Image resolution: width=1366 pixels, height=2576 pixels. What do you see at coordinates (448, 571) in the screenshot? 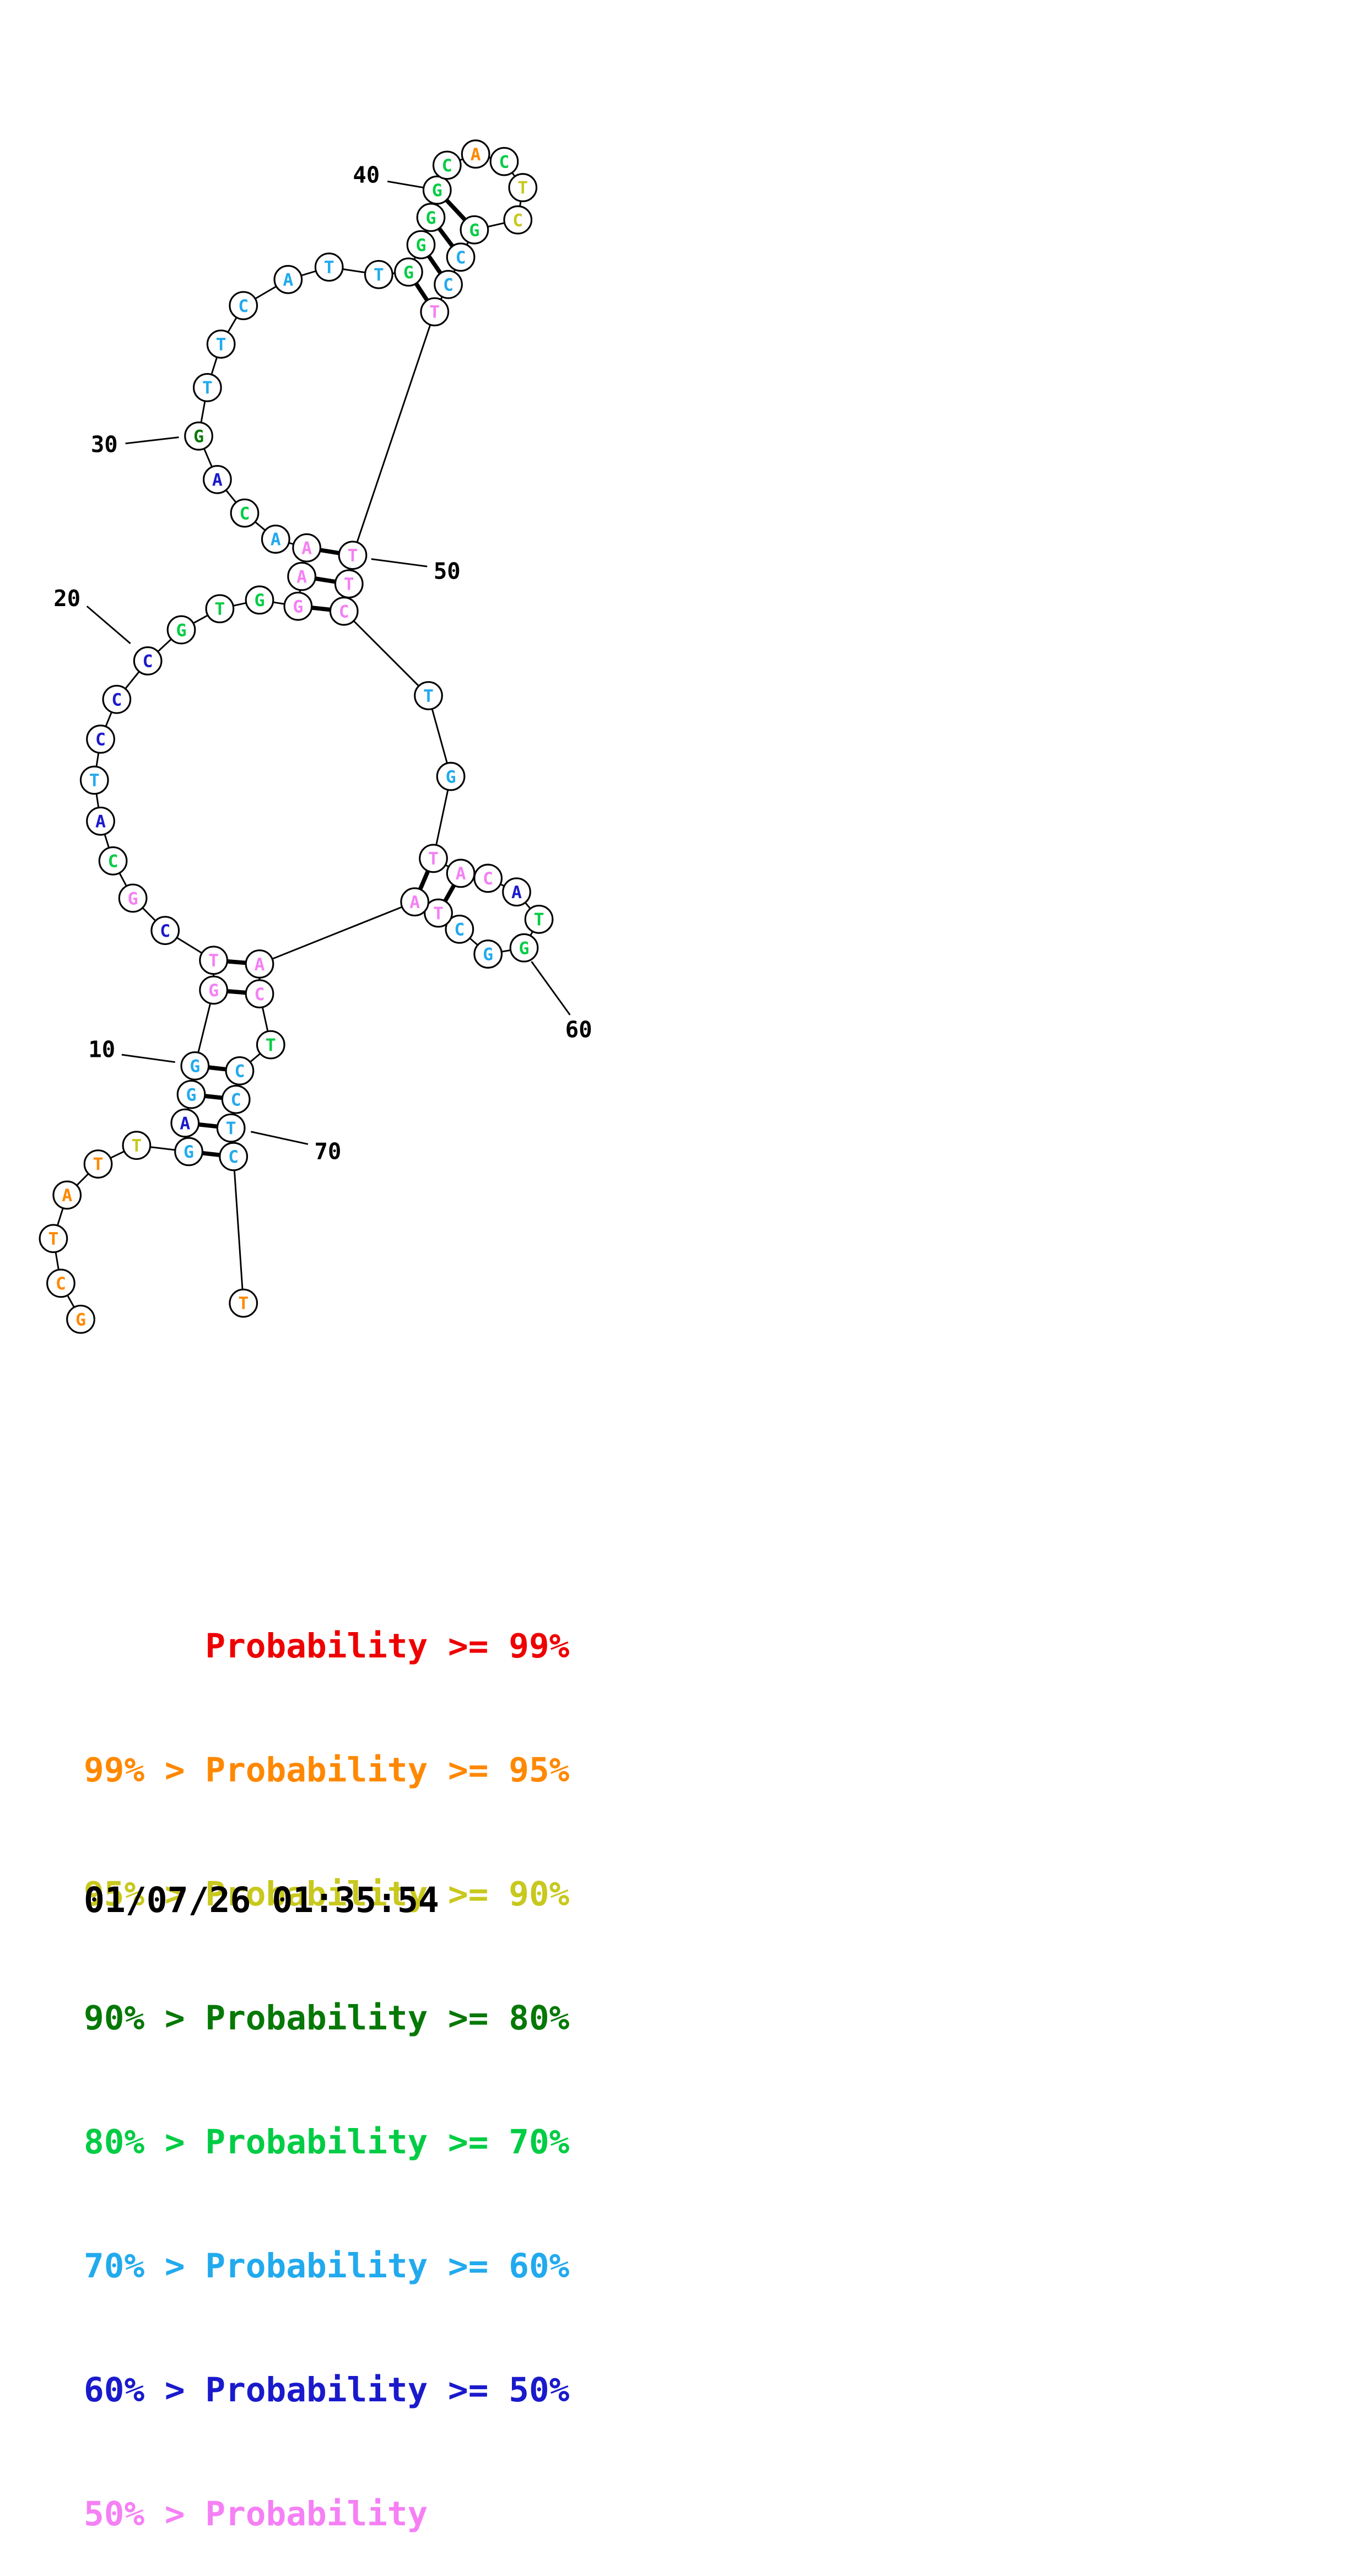
I see `position-label: 50` at bounding box center [448, 571].